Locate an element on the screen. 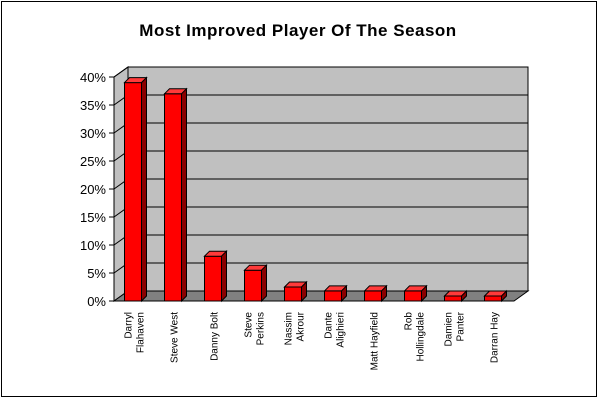  category-label: StevePerkins is located at coordinates (255, 329).